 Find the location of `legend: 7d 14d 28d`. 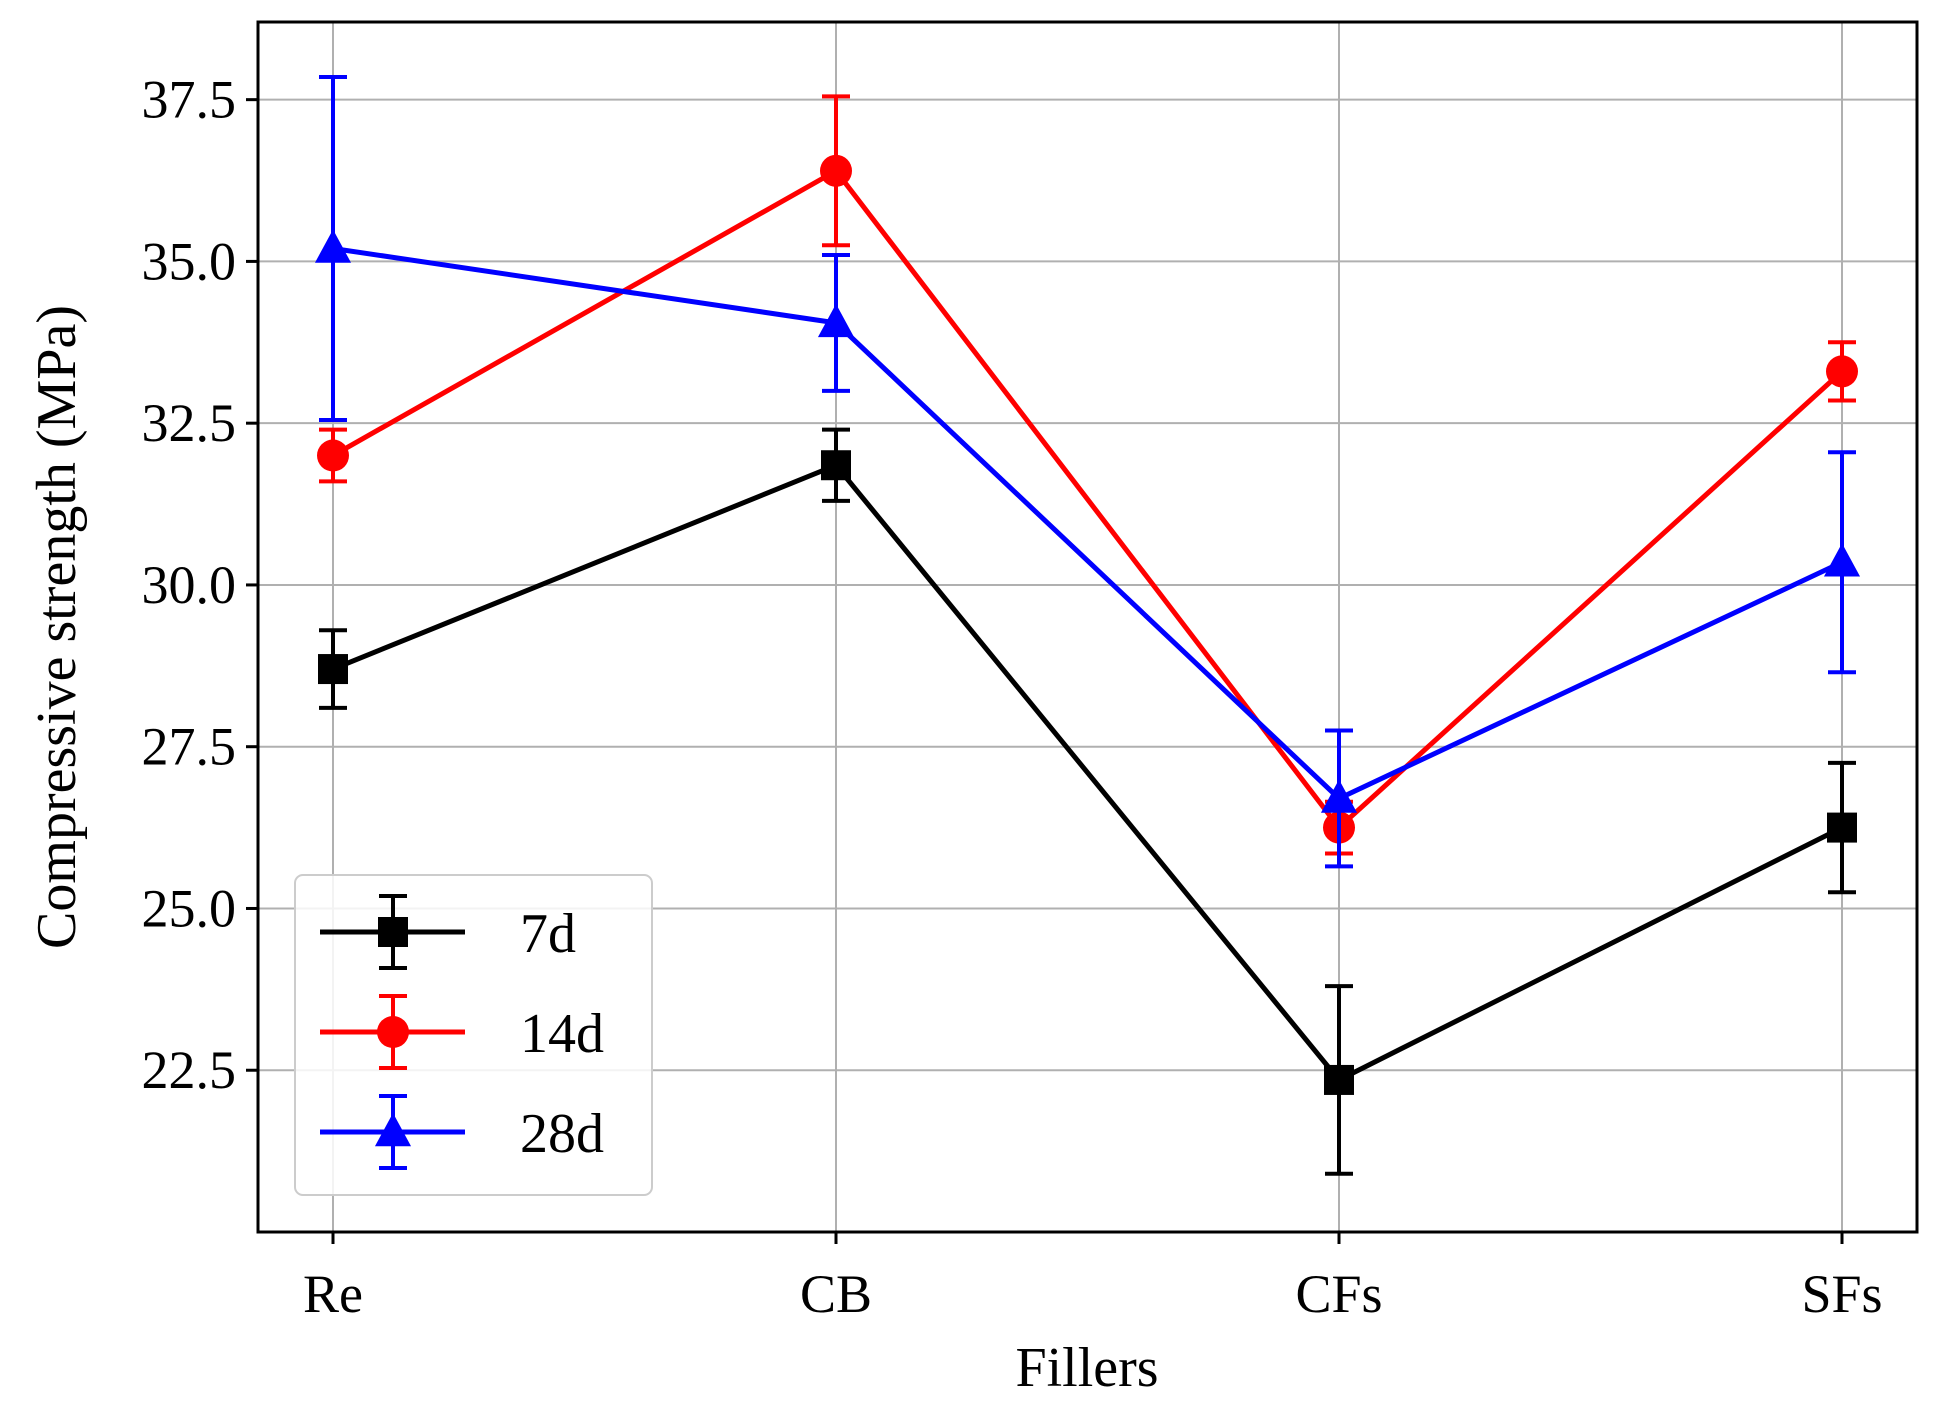

legend: 7d 14d 28d is located at coordinates (473, 1035).